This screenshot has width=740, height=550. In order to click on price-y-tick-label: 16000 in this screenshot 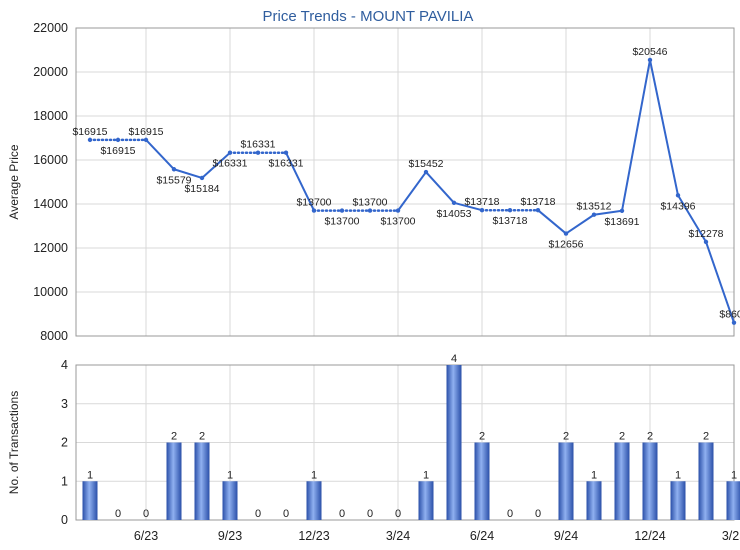, I will do `click(50, 160)`.